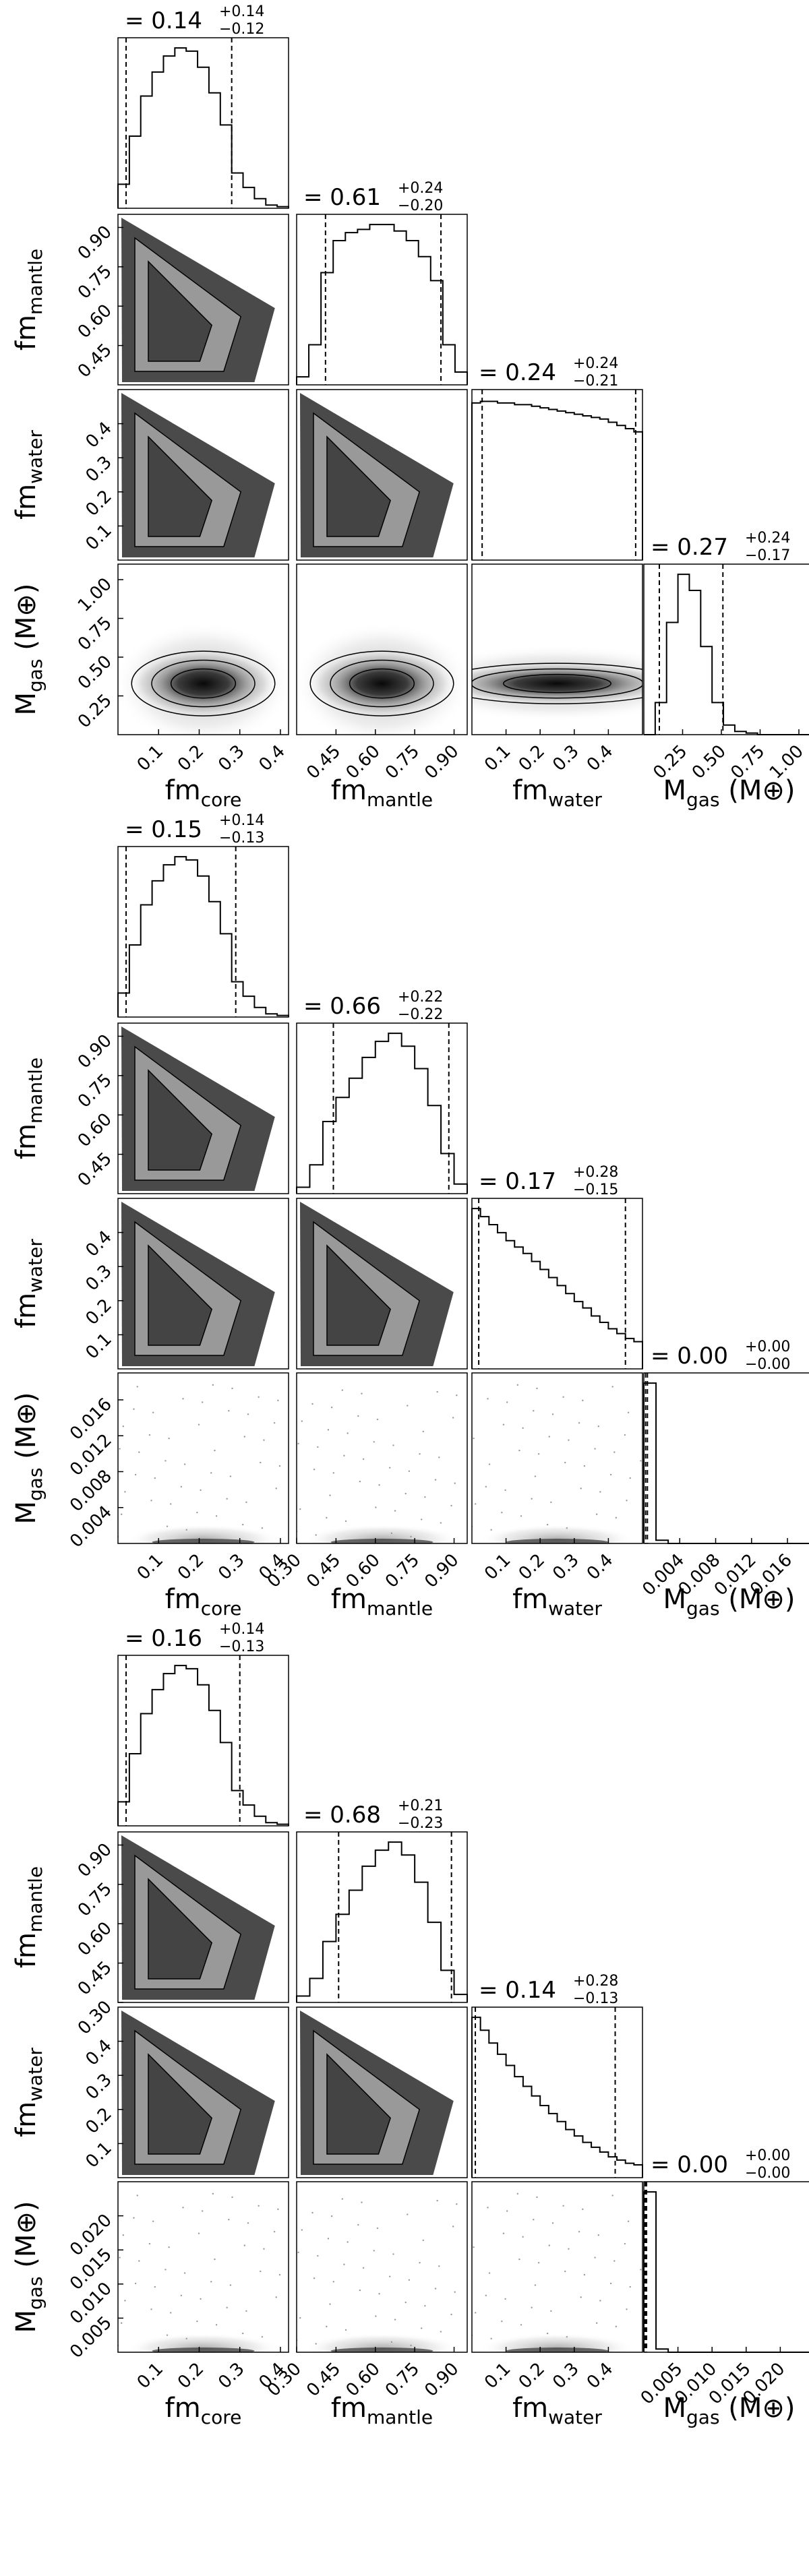 The image size is (809, 2576). I want to click on title-minus-error: −0.12, so click(241, 30).